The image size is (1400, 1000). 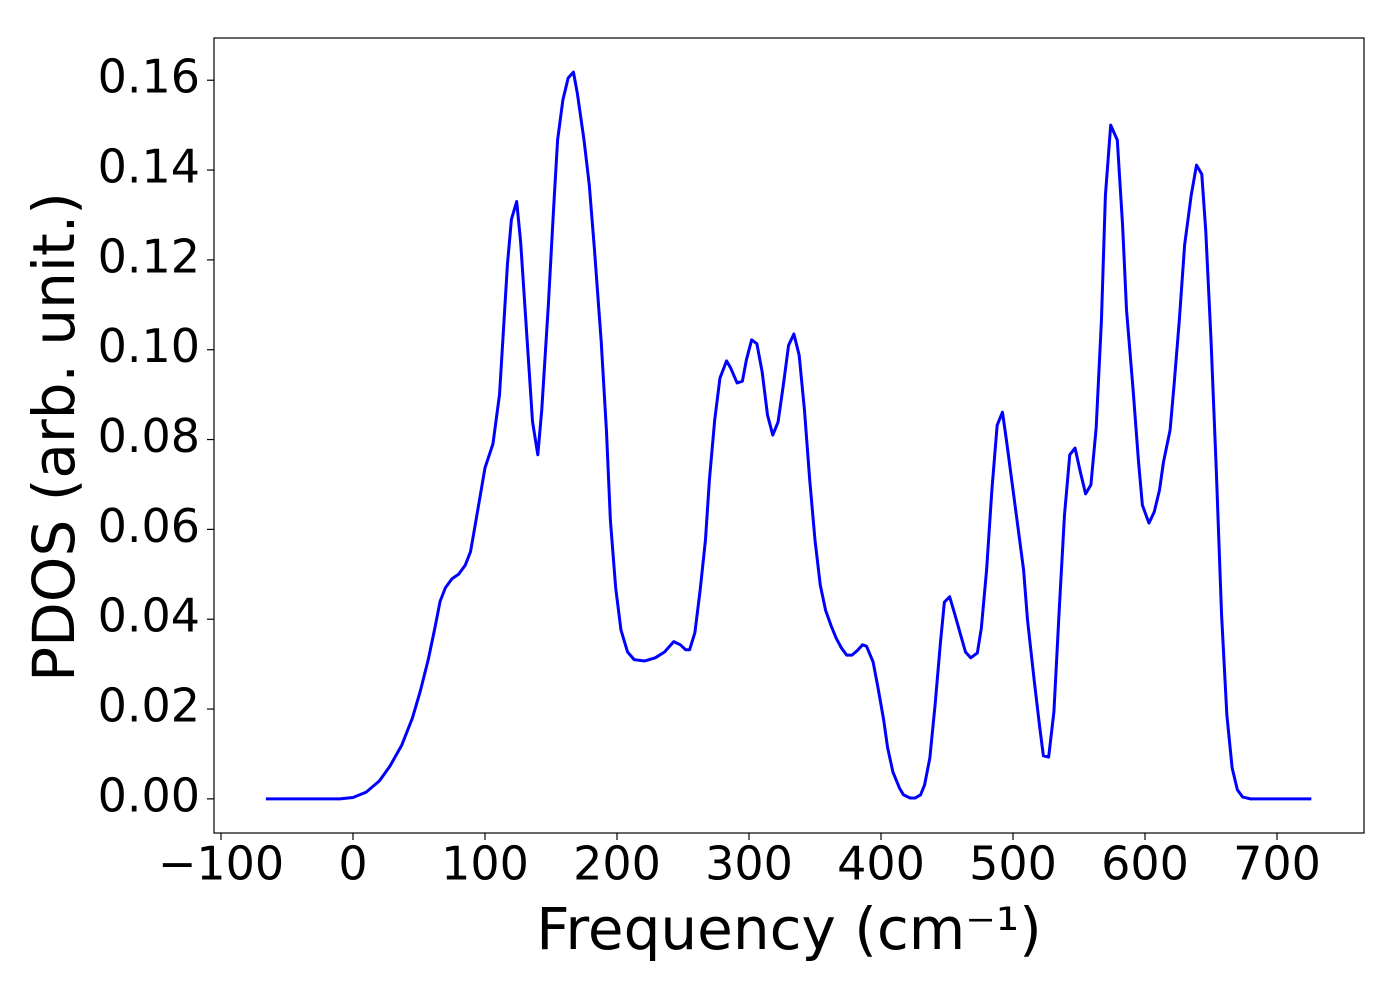 What do you see at coordinates (149, 616) in the screenshot?
I see `y-tick-label: 0.04` at bounding box center [149, 616].